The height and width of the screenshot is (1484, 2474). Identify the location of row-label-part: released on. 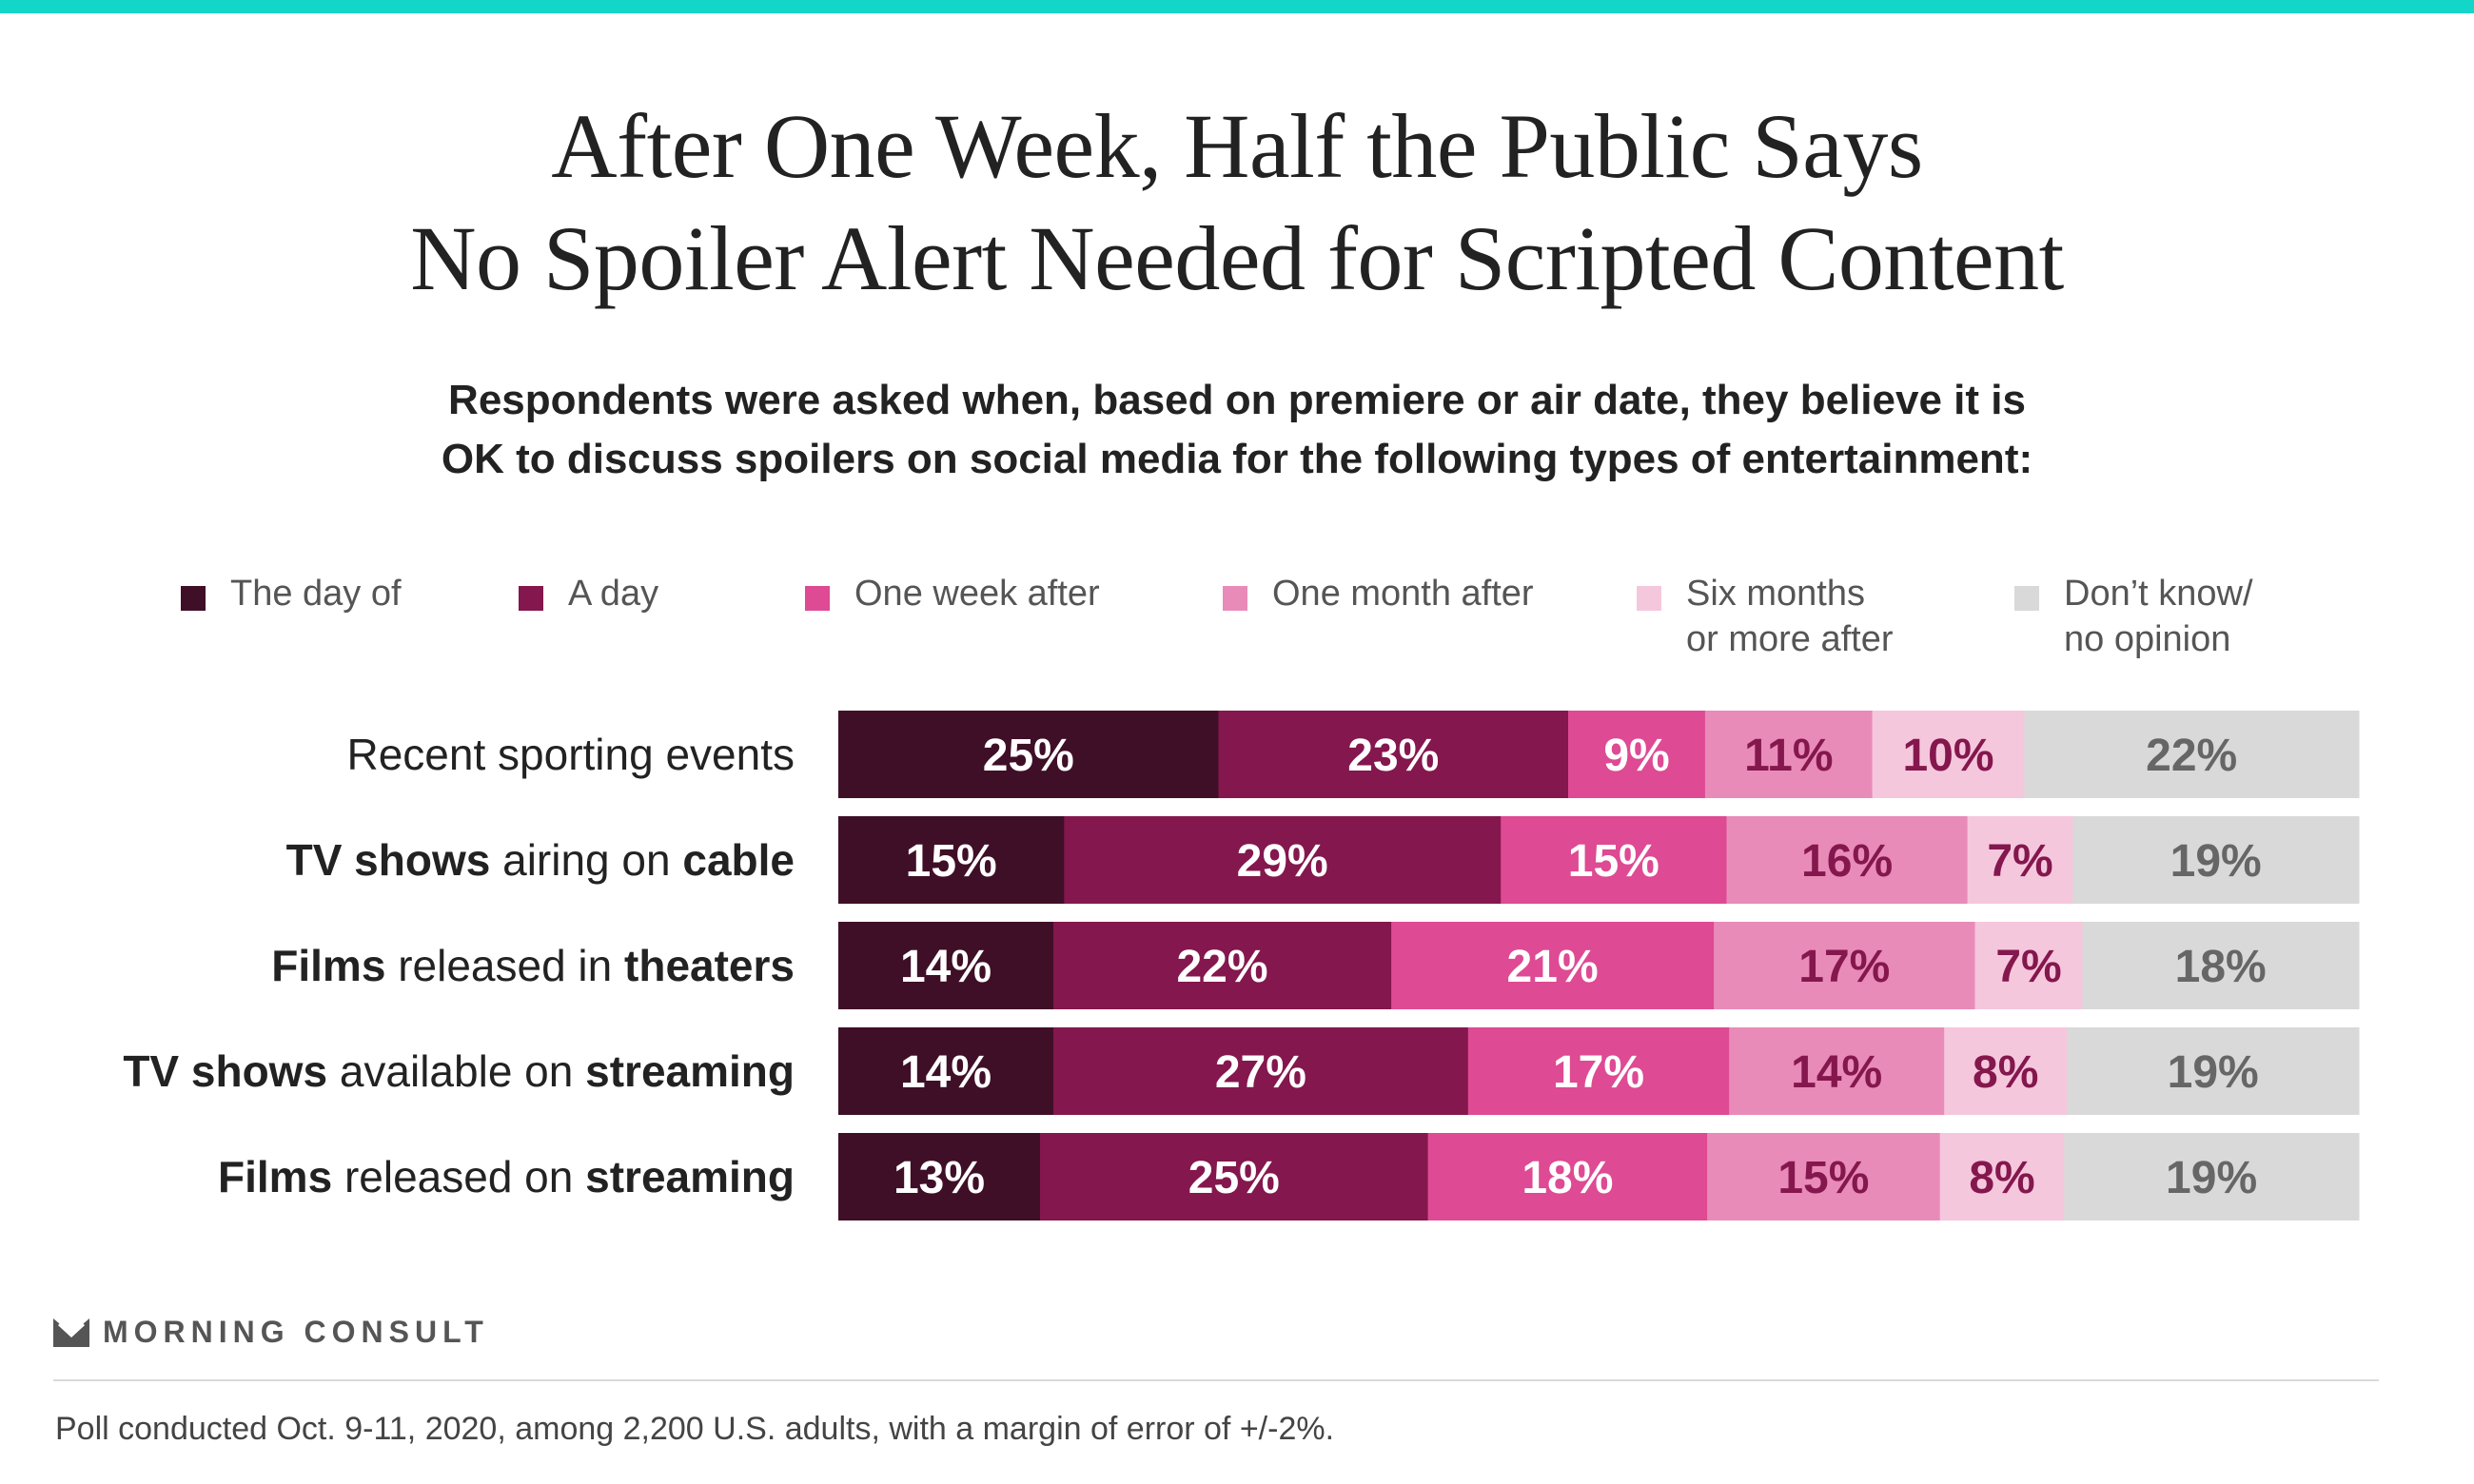
(459, 1176).